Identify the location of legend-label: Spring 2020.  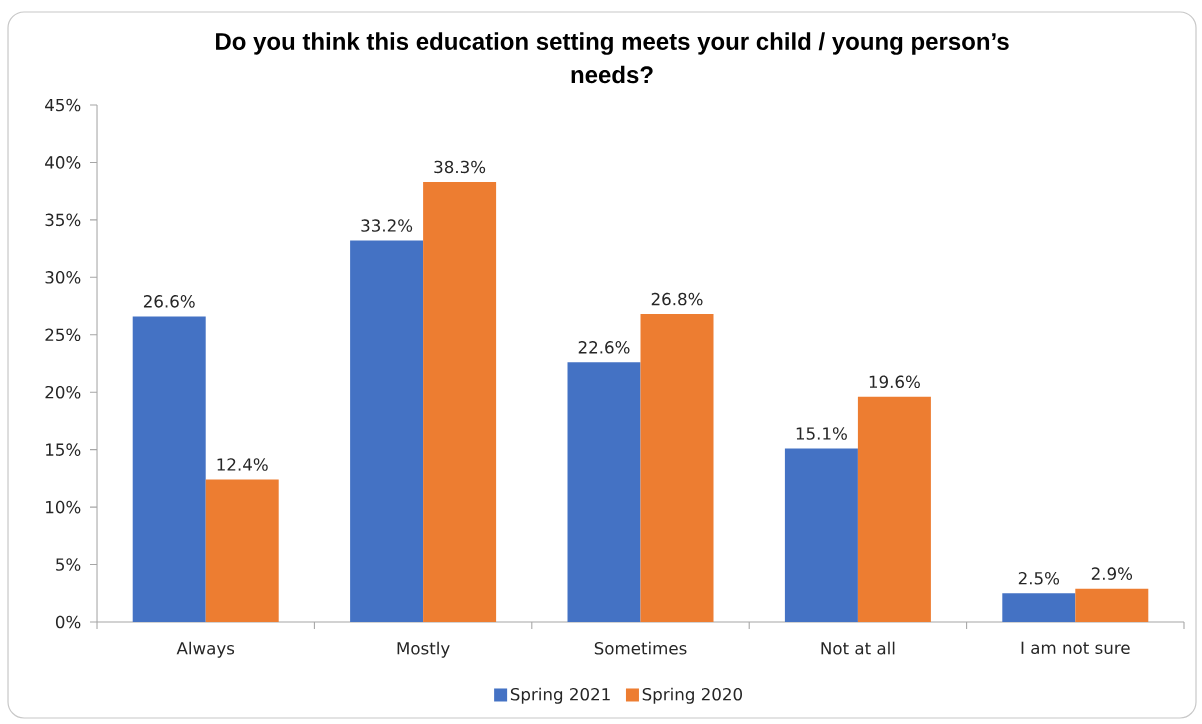
(692, 695).